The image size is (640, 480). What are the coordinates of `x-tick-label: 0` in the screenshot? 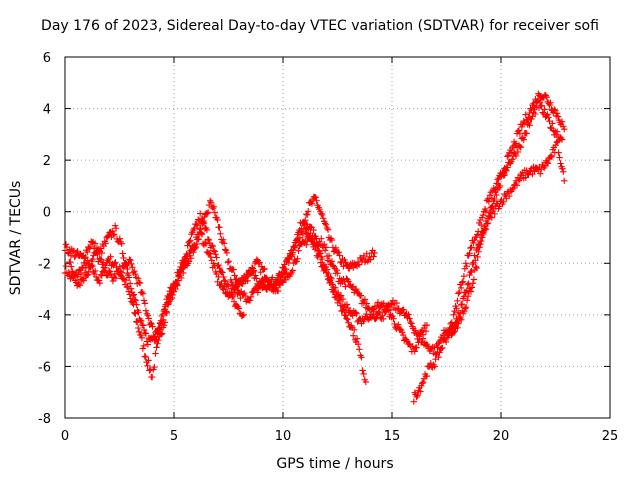 It's located at (65, 436).